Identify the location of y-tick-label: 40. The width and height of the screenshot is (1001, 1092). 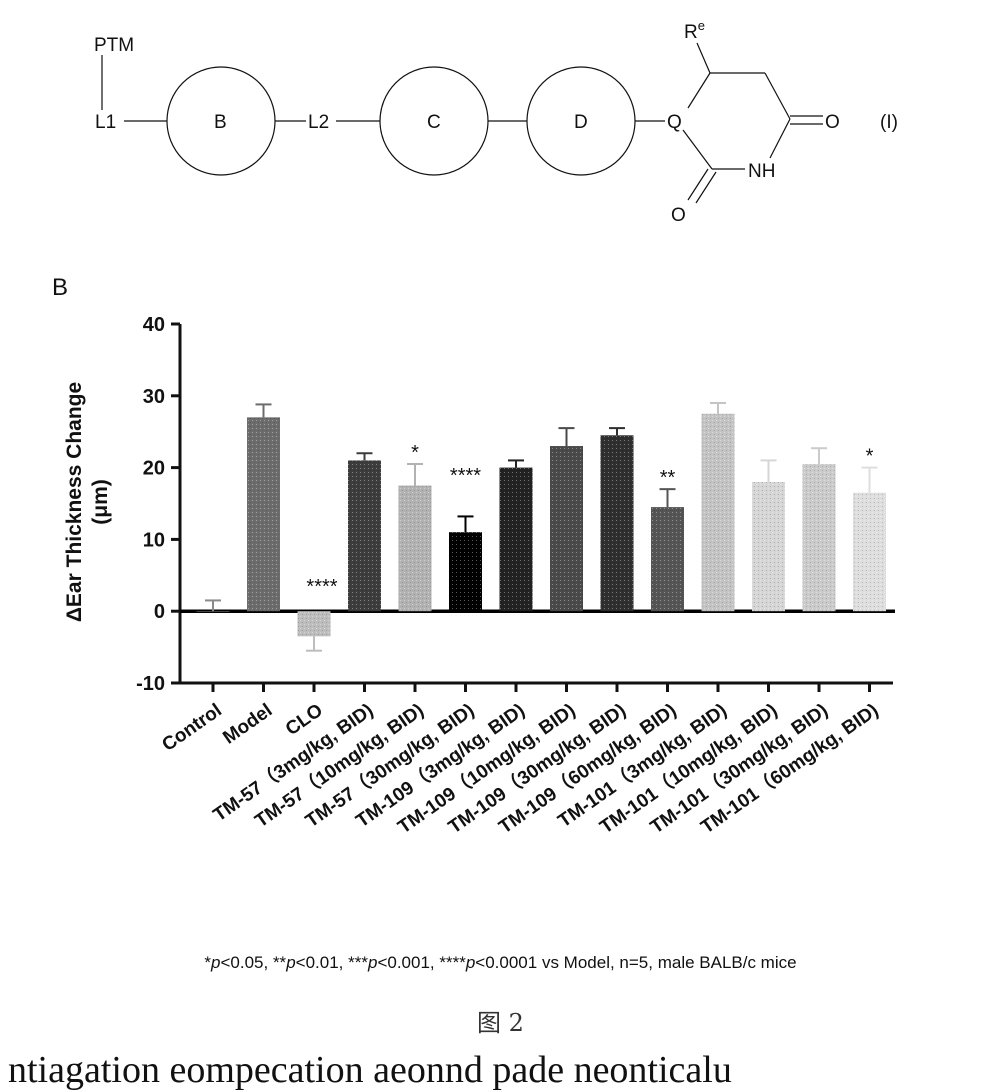
(154, 325).